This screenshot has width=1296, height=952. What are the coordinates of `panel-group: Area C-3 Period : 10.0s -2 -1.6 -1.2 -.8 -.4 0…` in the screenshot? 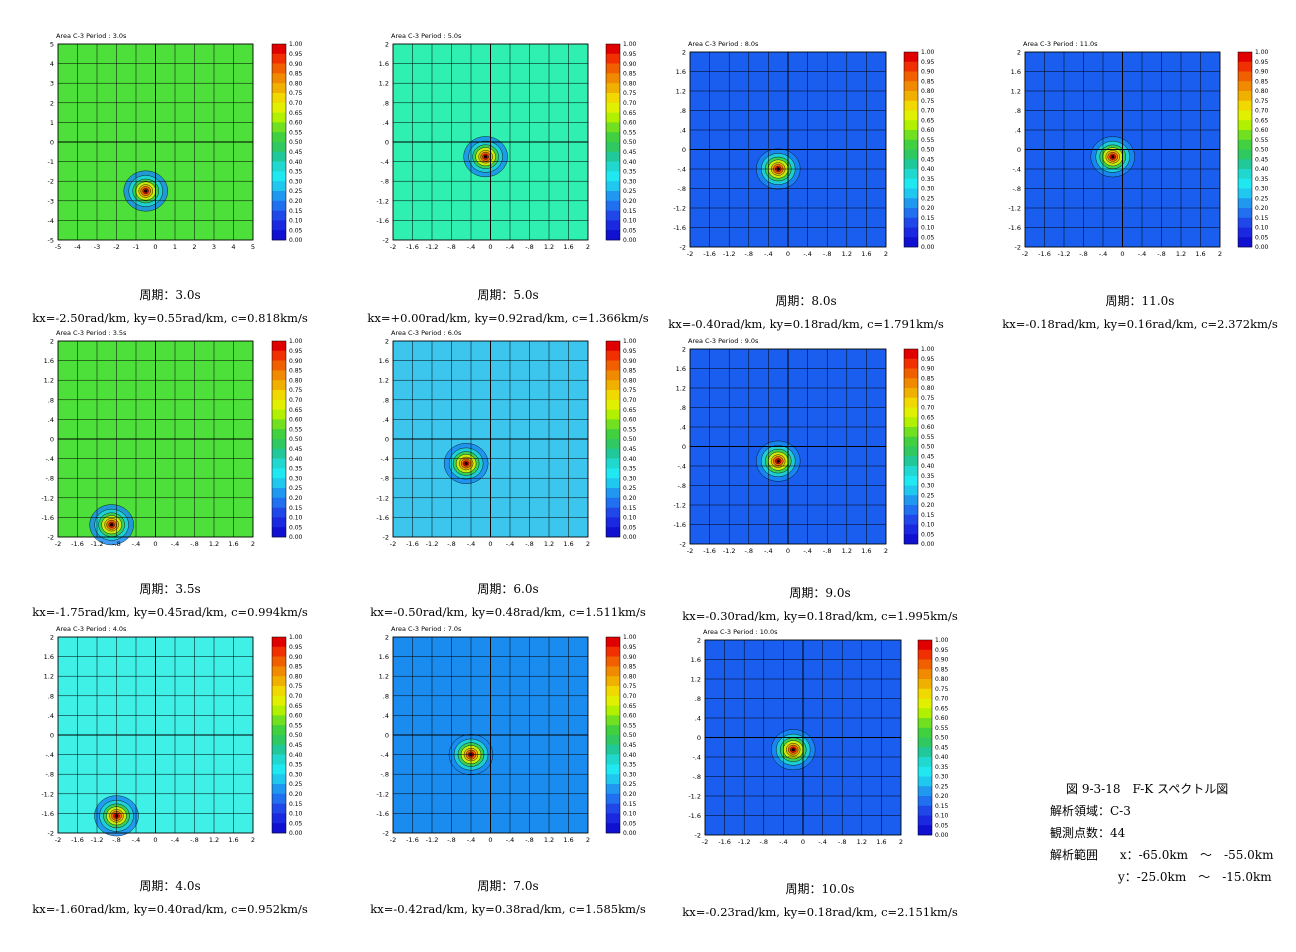 It's located at (818, 737).